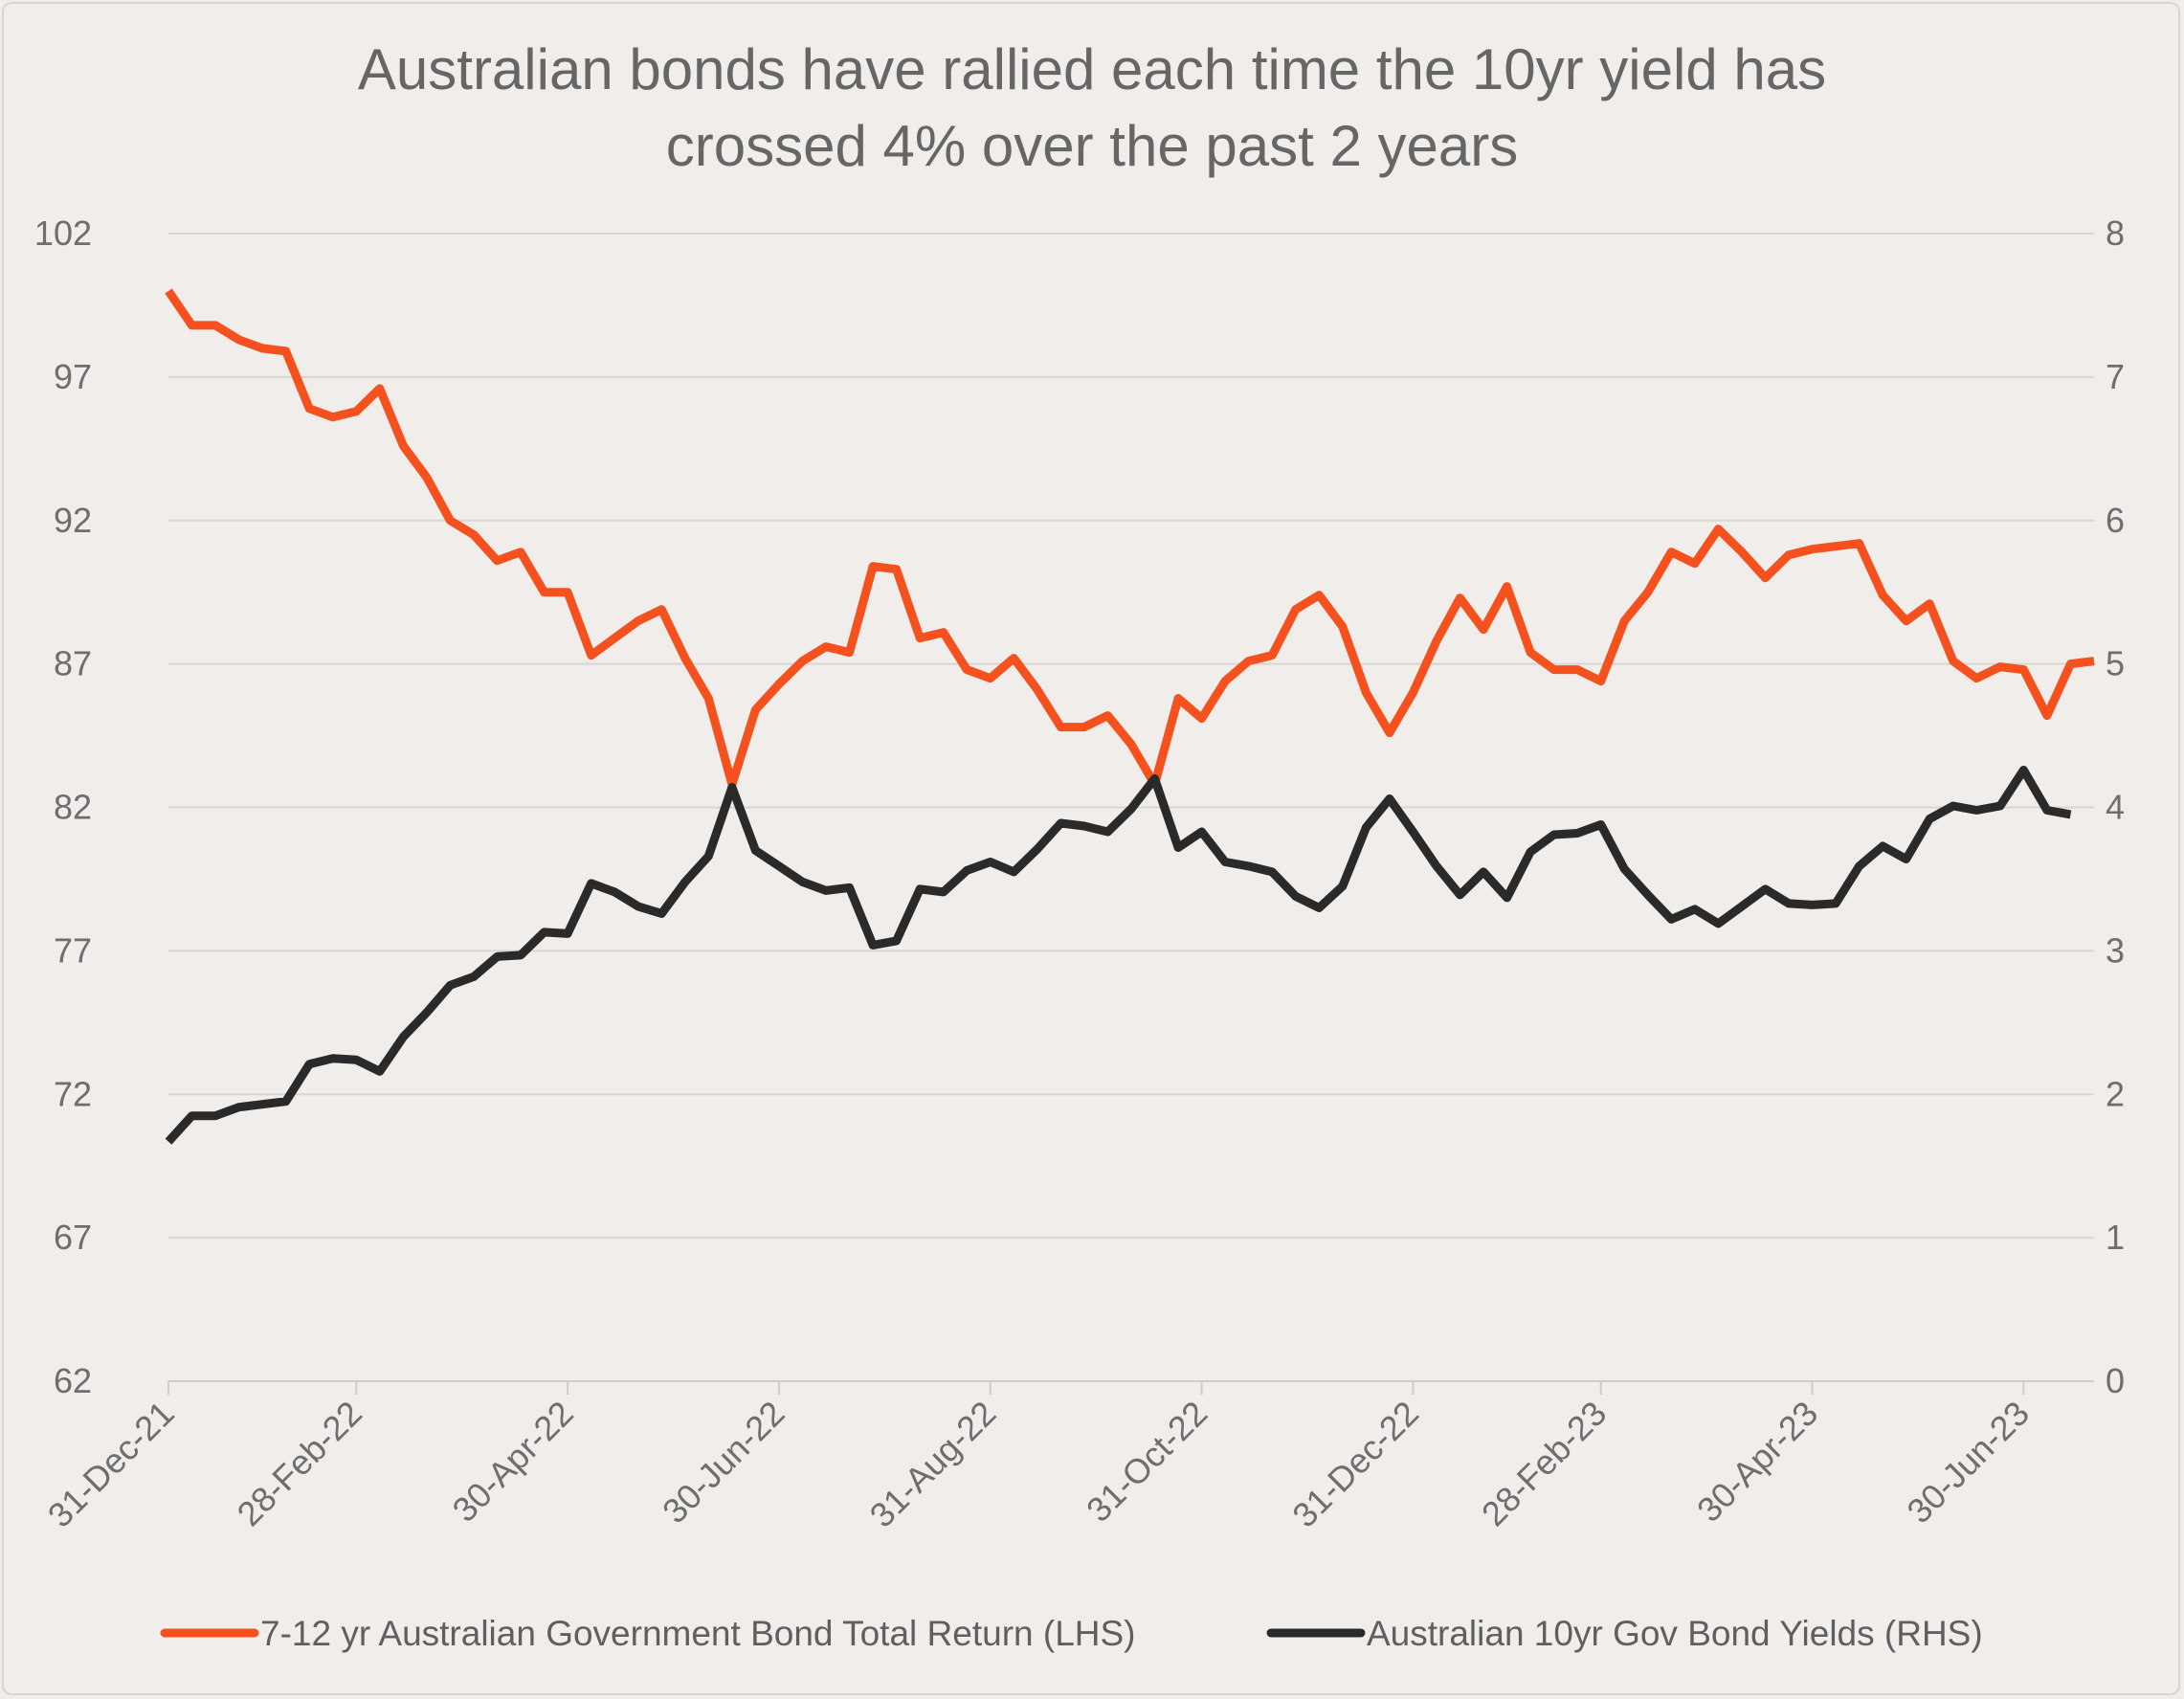 The image size is (2184, 1699). I want to click on x-tick-label: 31-Oct-22, so click(1147, 1462).